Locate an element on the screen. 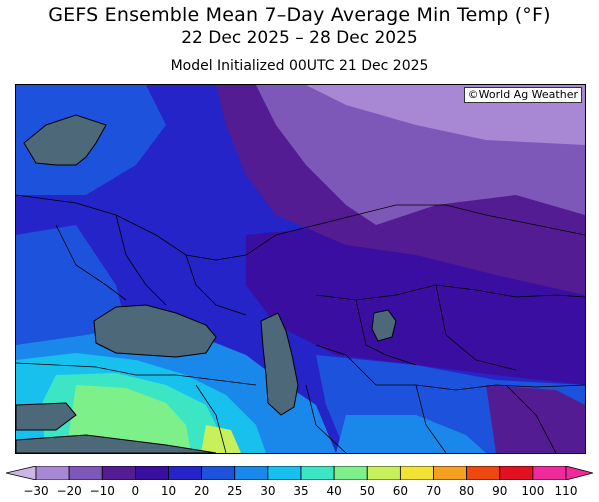  colorbar-tick-label: 20 is located at coordinates (201, 491).